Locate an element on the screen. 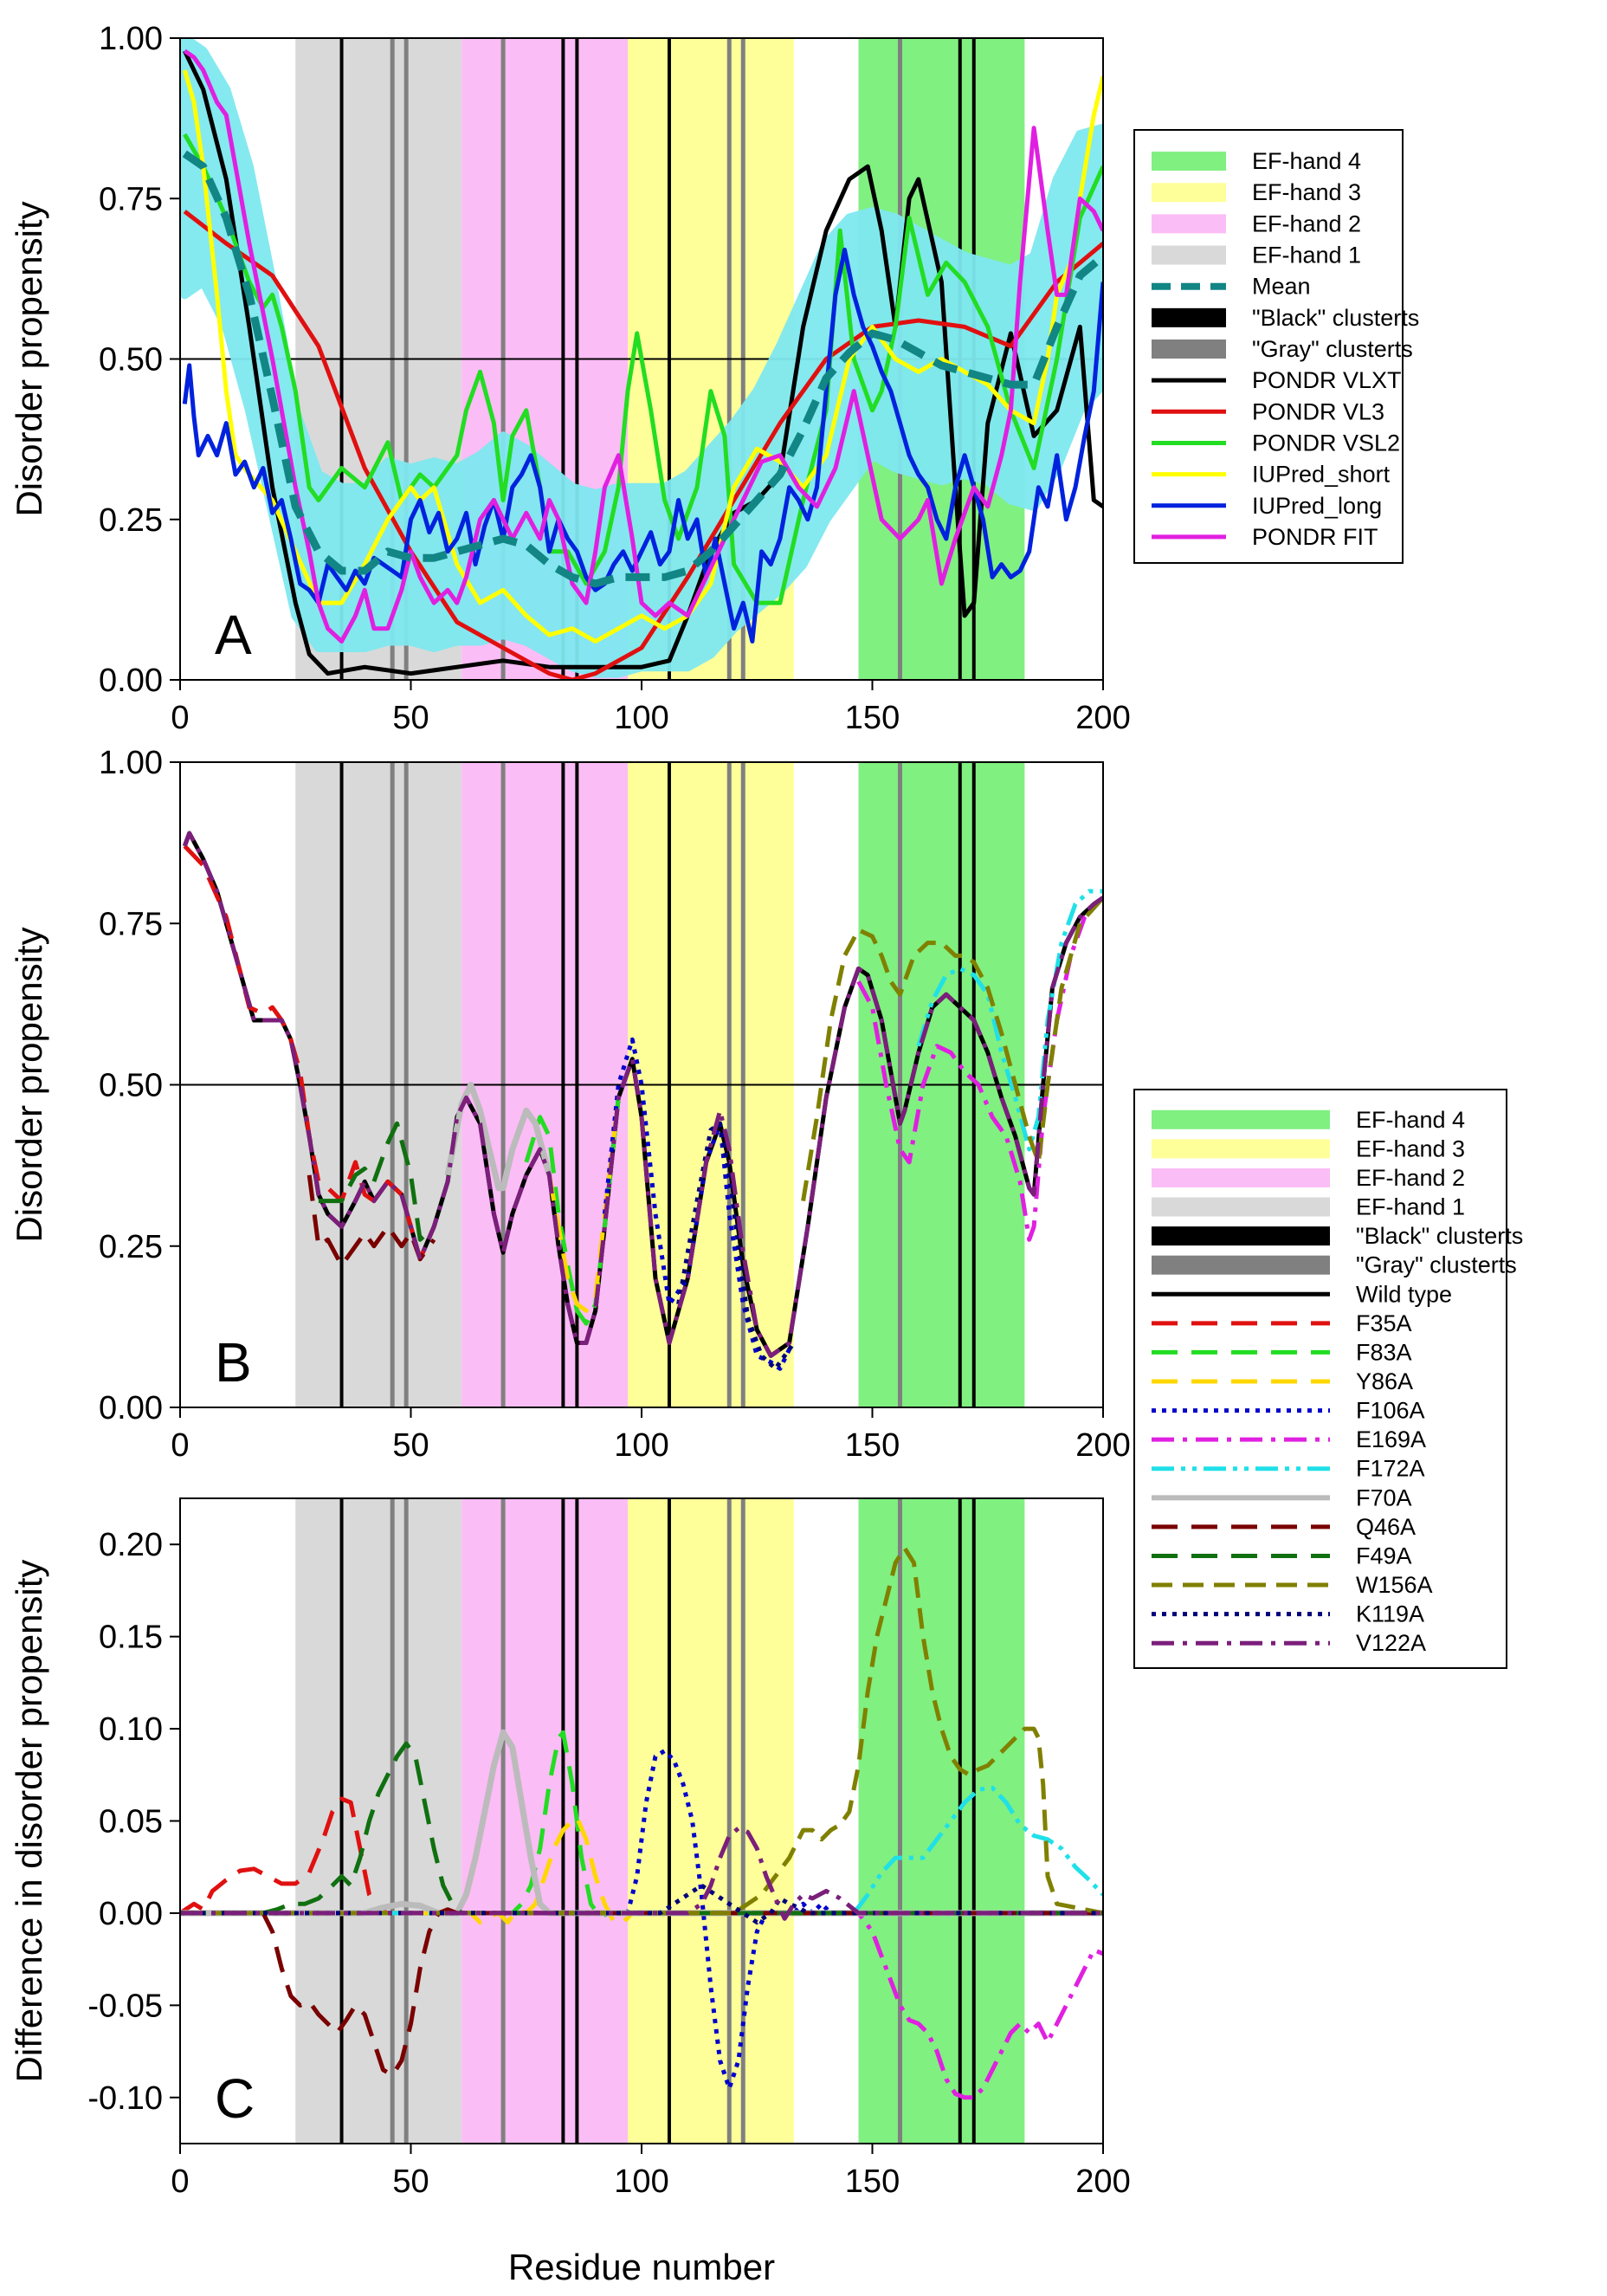 This screenshot has width=1607, height=2296. panel-b-x-tick-label: 150 is located at coordinates (872, 1446).